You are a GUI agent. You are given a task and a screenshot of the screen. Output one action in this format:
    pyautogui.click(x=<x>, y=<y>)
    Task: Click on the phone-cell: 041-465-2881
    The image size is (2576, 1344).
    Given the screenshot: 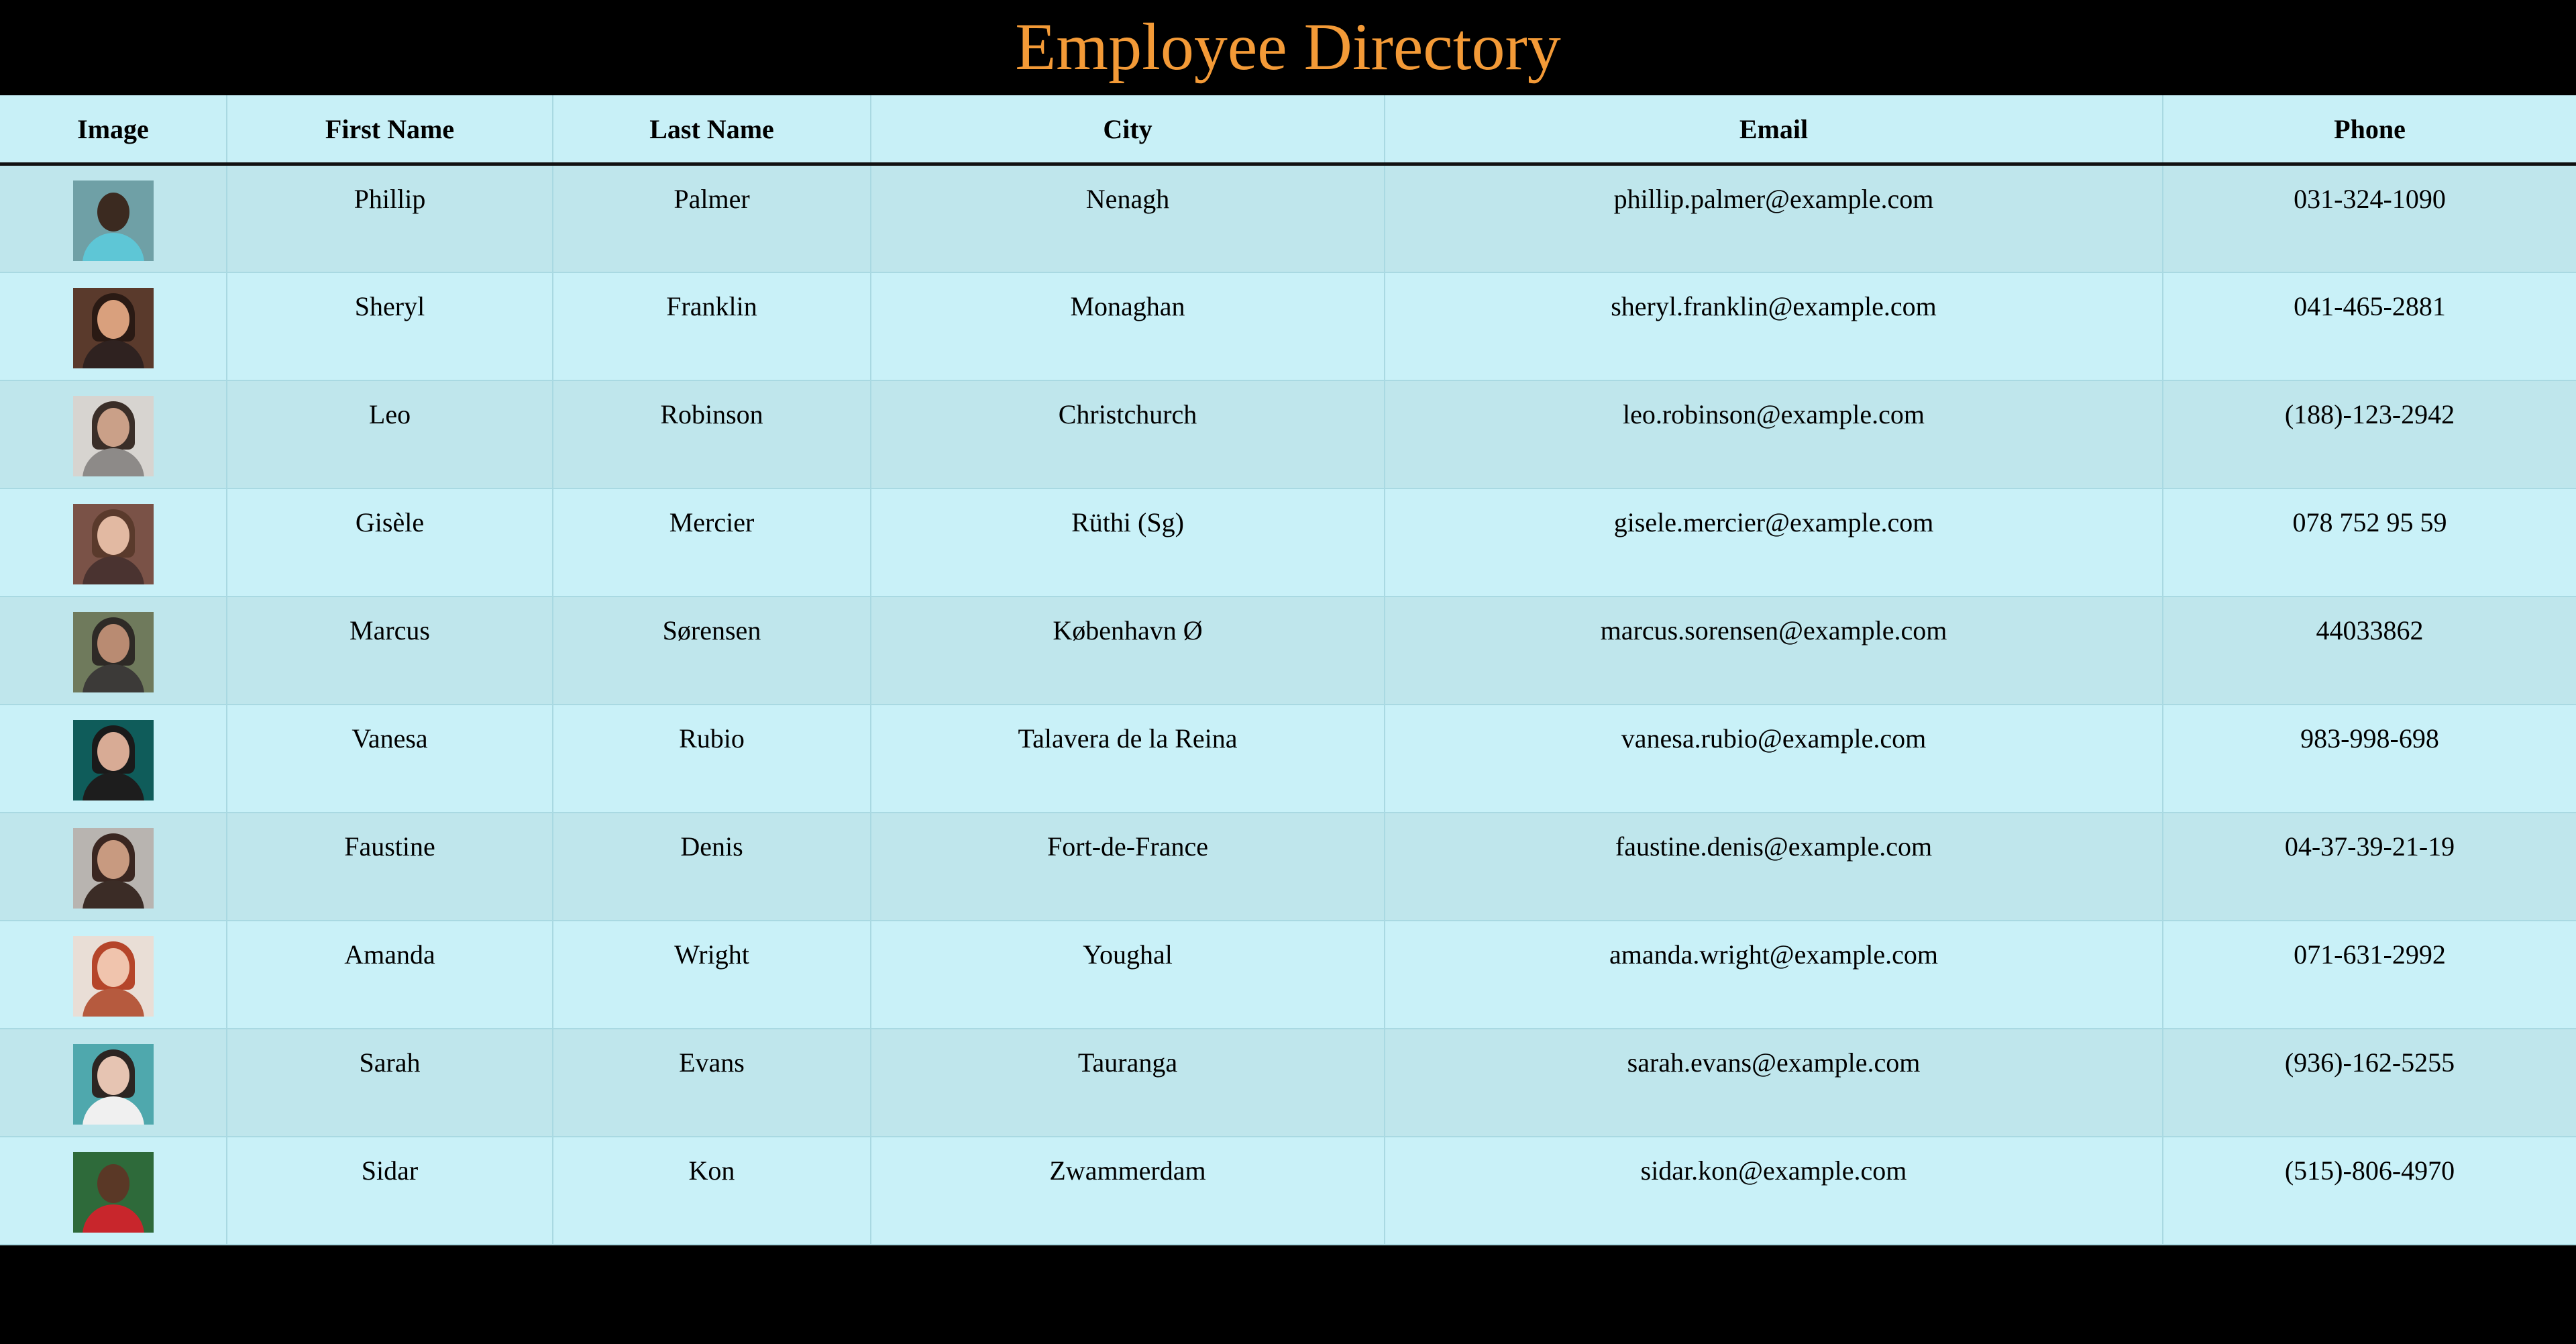 What is the action you would take?
    pyautogui.click(x=2369, y=326)
    